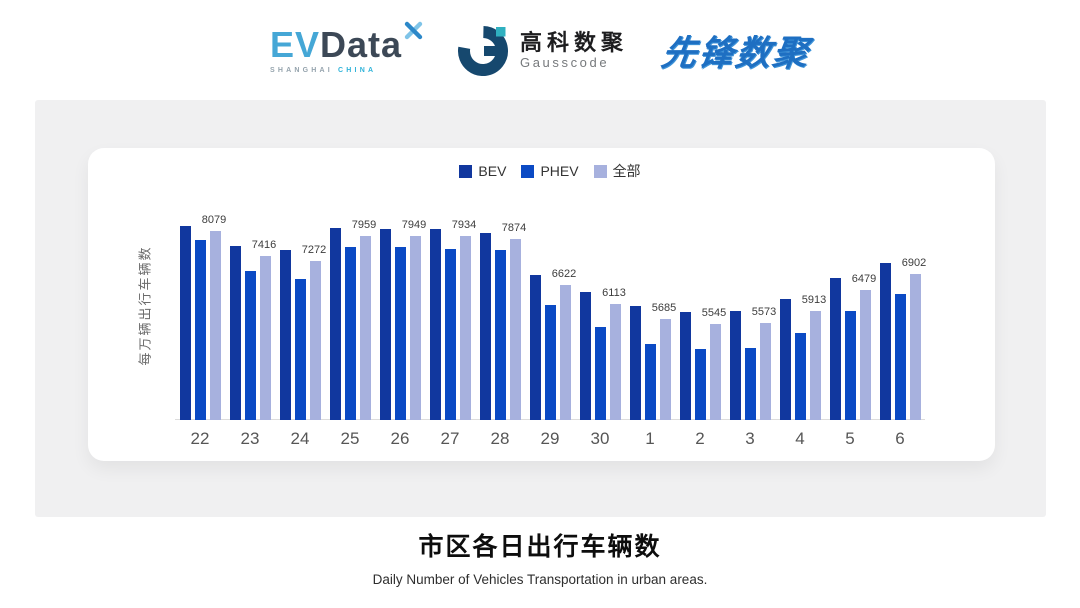 The width and height of the screenshot is (1080, 608). What do you see at coordinates (415, 328) in the screenshot?
I see `bar-全部-26` at bounding box center [415, 328].